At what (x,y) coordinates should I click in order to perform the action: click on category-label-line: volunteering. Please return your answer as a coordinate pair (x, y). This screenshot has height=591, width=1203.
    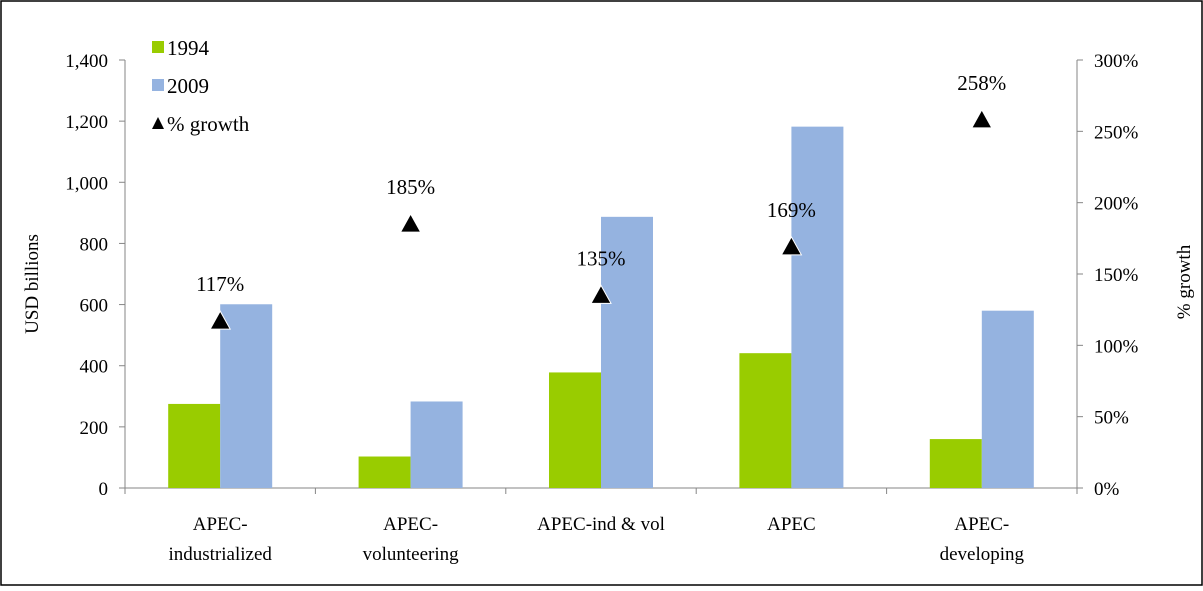
    Looking at the image, I should click on (411, 554).